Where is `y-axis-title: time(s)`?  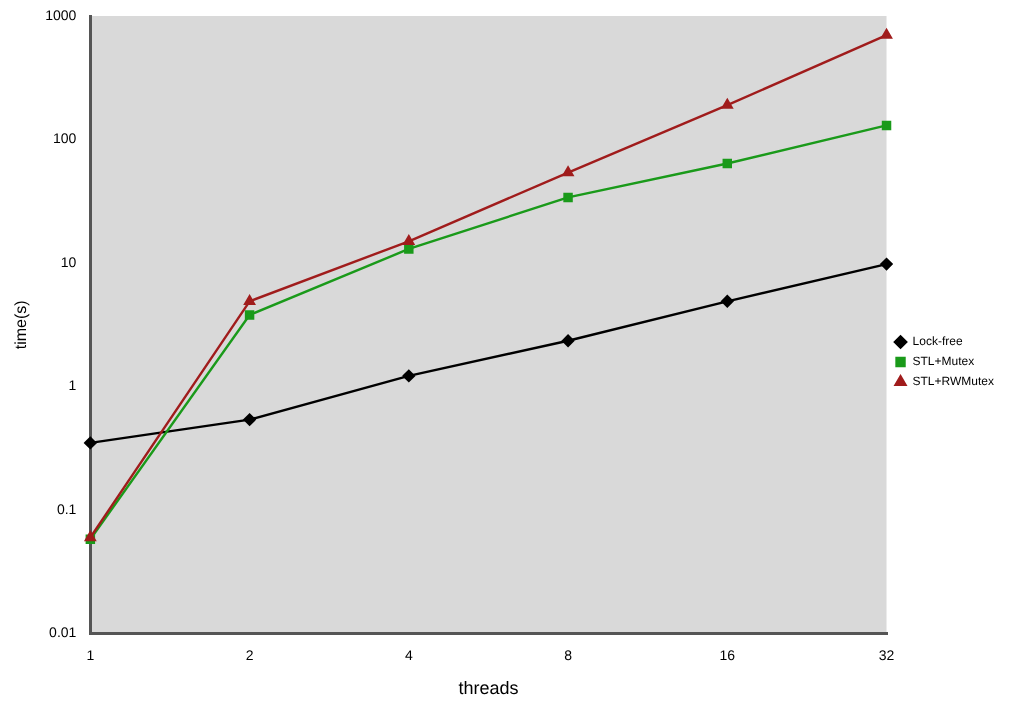 y-axis-title: time(s) is located at coordinates (21, 324).